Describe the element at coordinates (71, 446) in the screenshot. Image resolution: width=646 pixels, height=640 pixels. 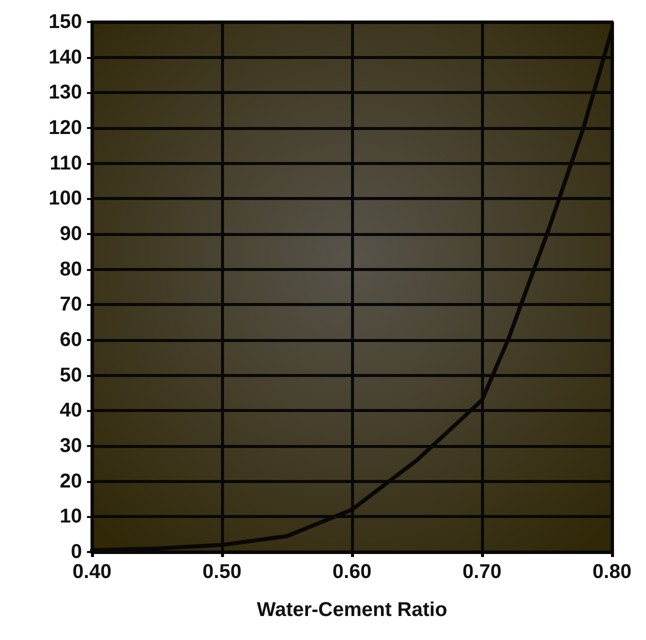
I see `y-tick-label: 30` at that location.